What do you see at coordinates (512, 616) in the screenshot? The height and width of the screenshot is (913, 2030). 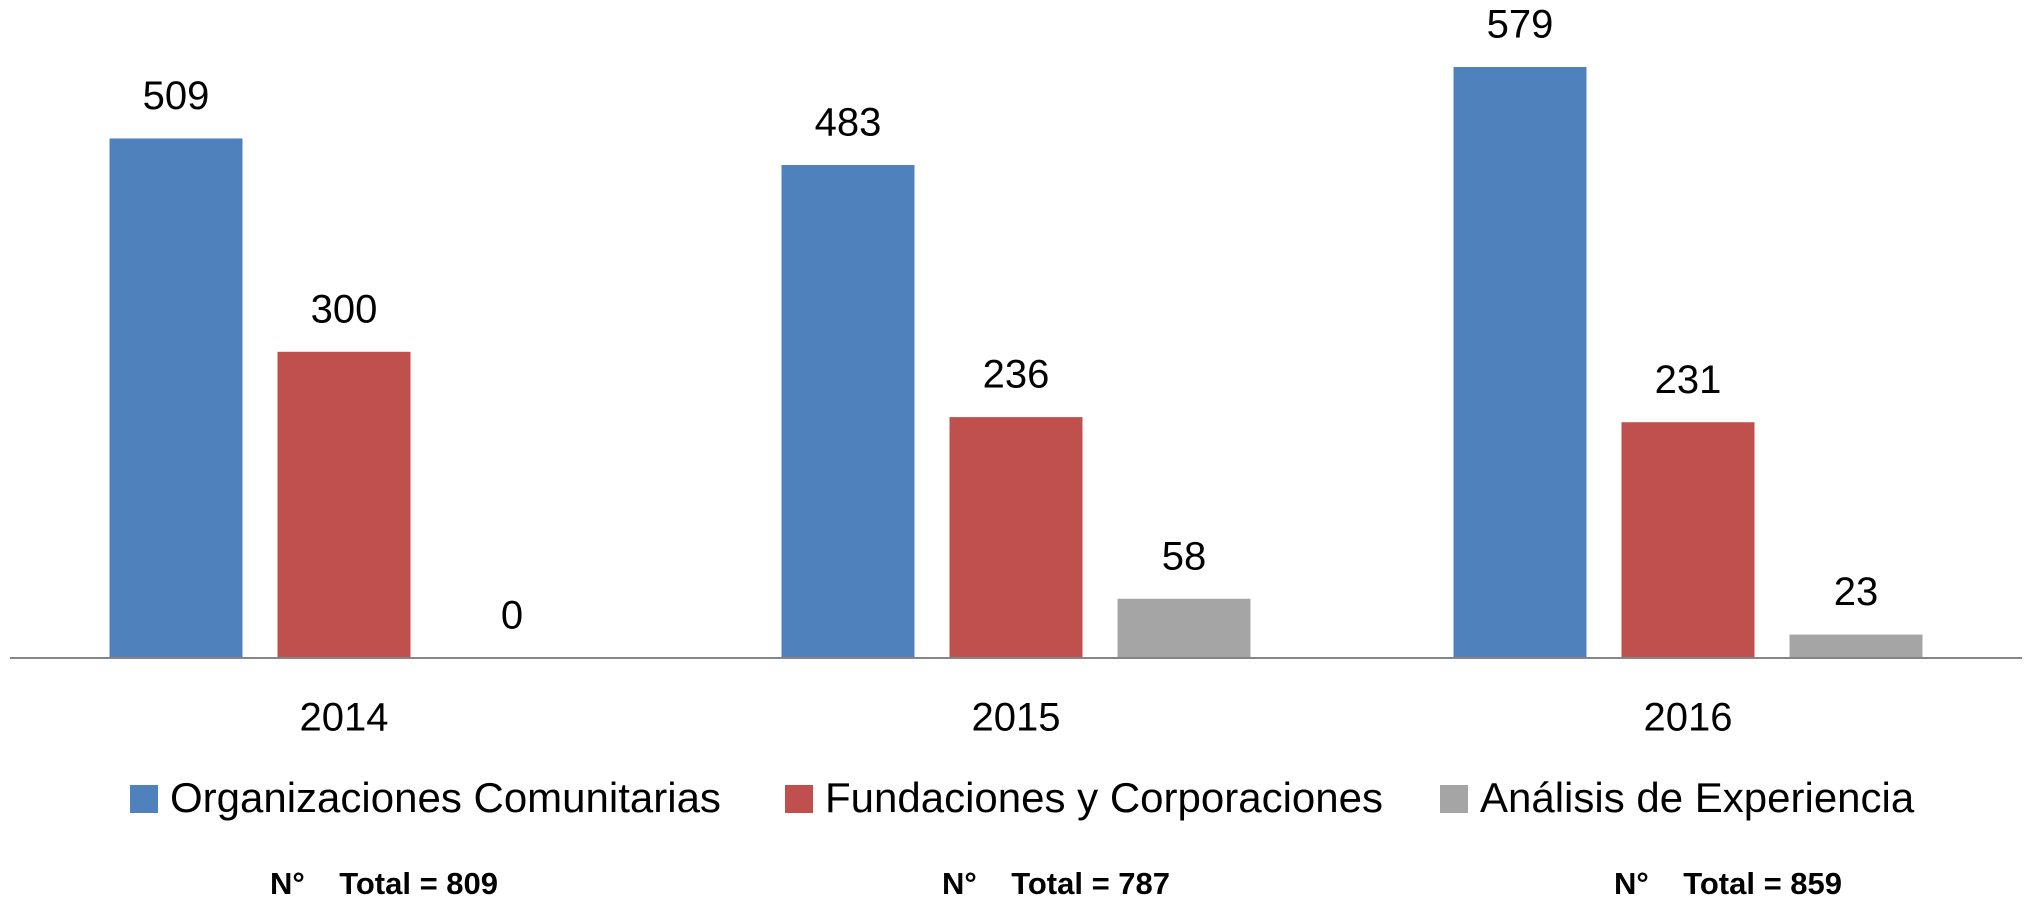 I see `data-label: 0` at bounding box center [512, 616].